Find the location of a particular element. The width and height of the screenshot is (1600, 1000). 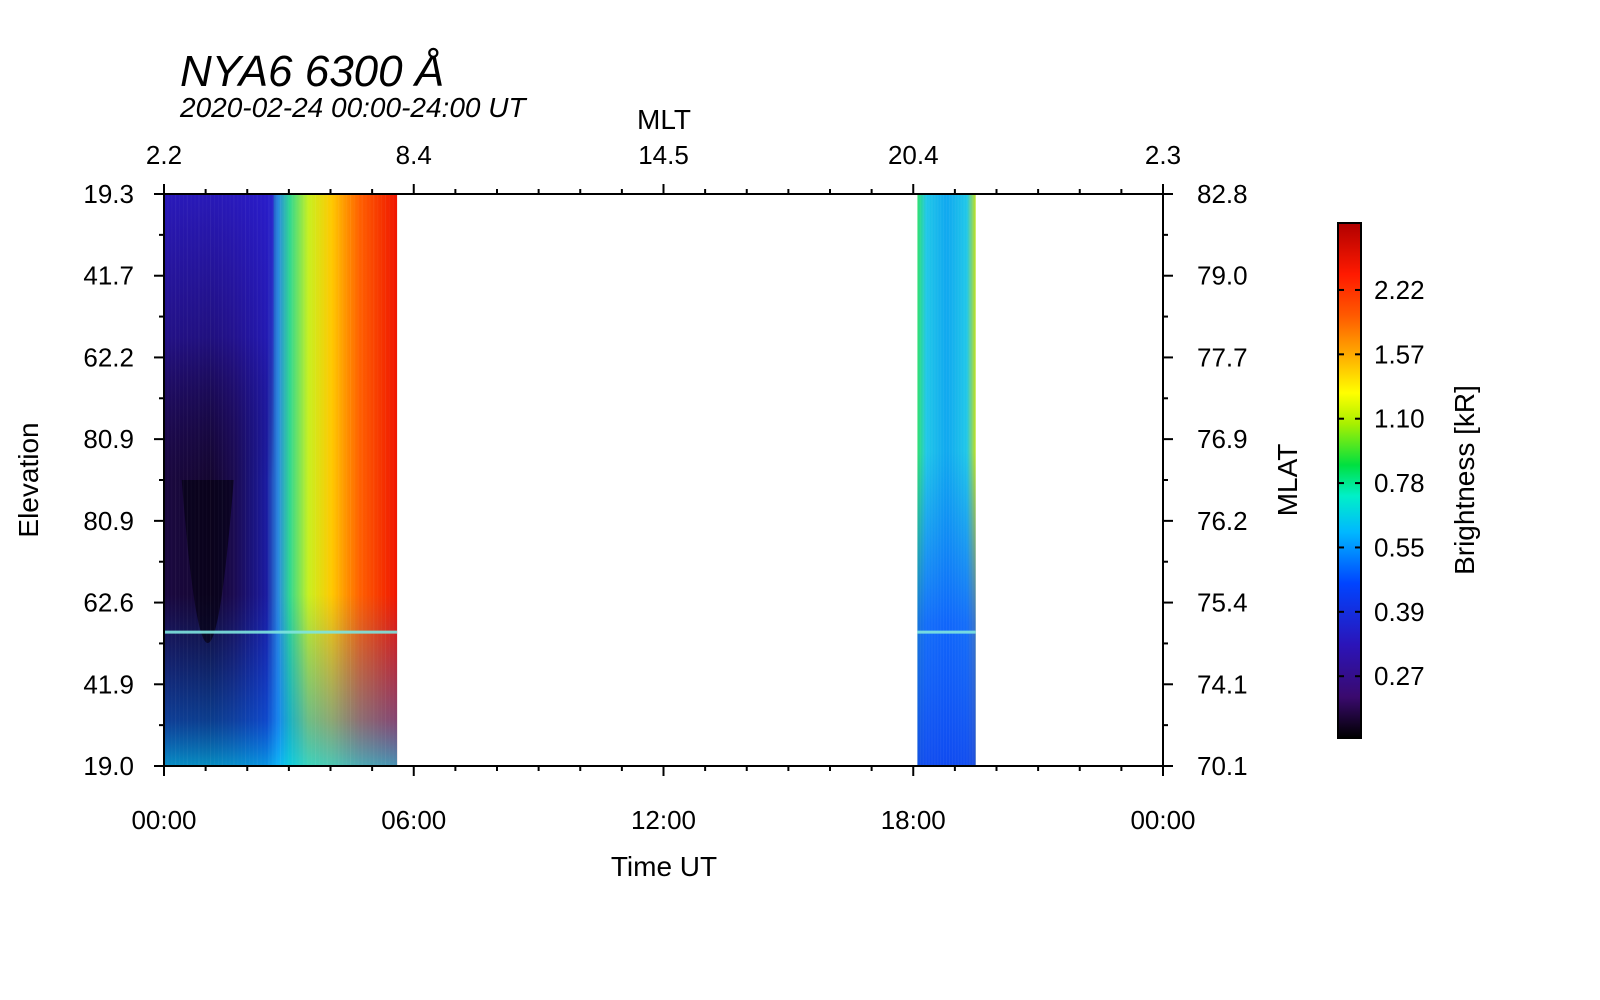

bottom-axis: 00:00 06:00 12:00 18:00 00:00 is located at coordinates (663, 800).